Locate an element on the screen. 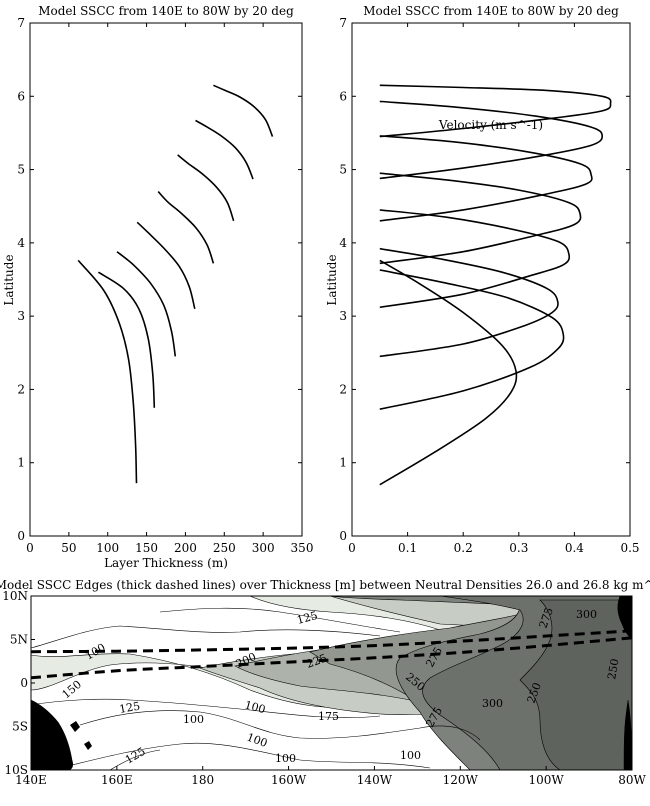 The width and height of the screenshot is (650, 806). velocity-panel-y-tick-label: 3 is located at coordinates (343, 316).